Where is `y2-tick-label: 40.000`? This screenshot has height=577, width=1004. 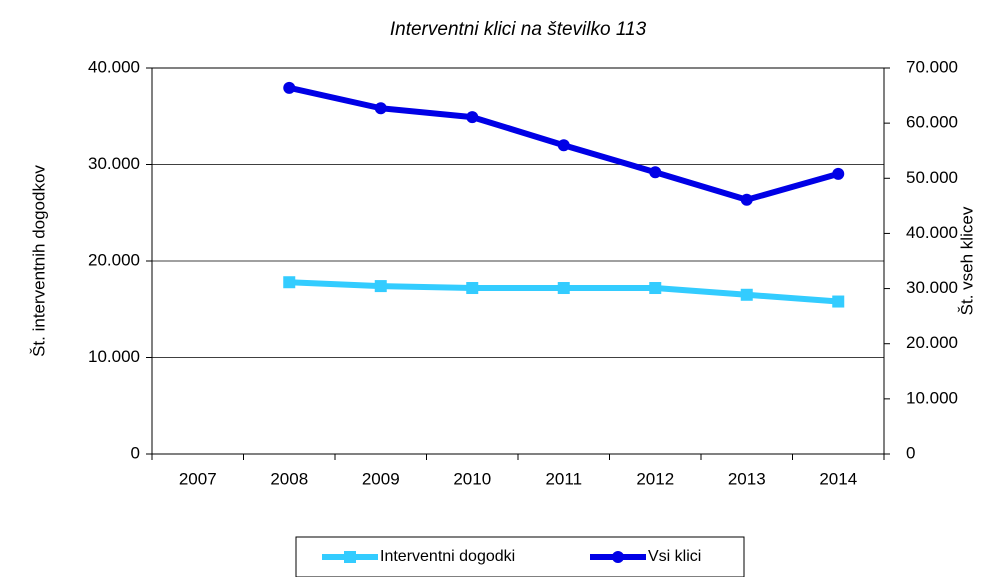 y2-tick-label: 40.000 is located at coordinates (932, 232).